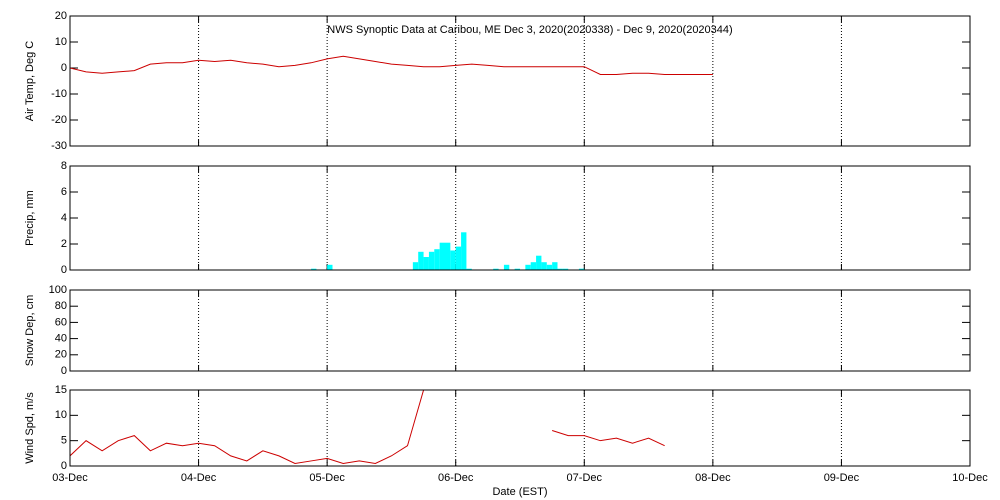 The width and height of the screenshot is (1000, 500). Describe the element at coordinates (30, 218) in the screenshot. I see `y-axis-label: Precip, mm` at that location.